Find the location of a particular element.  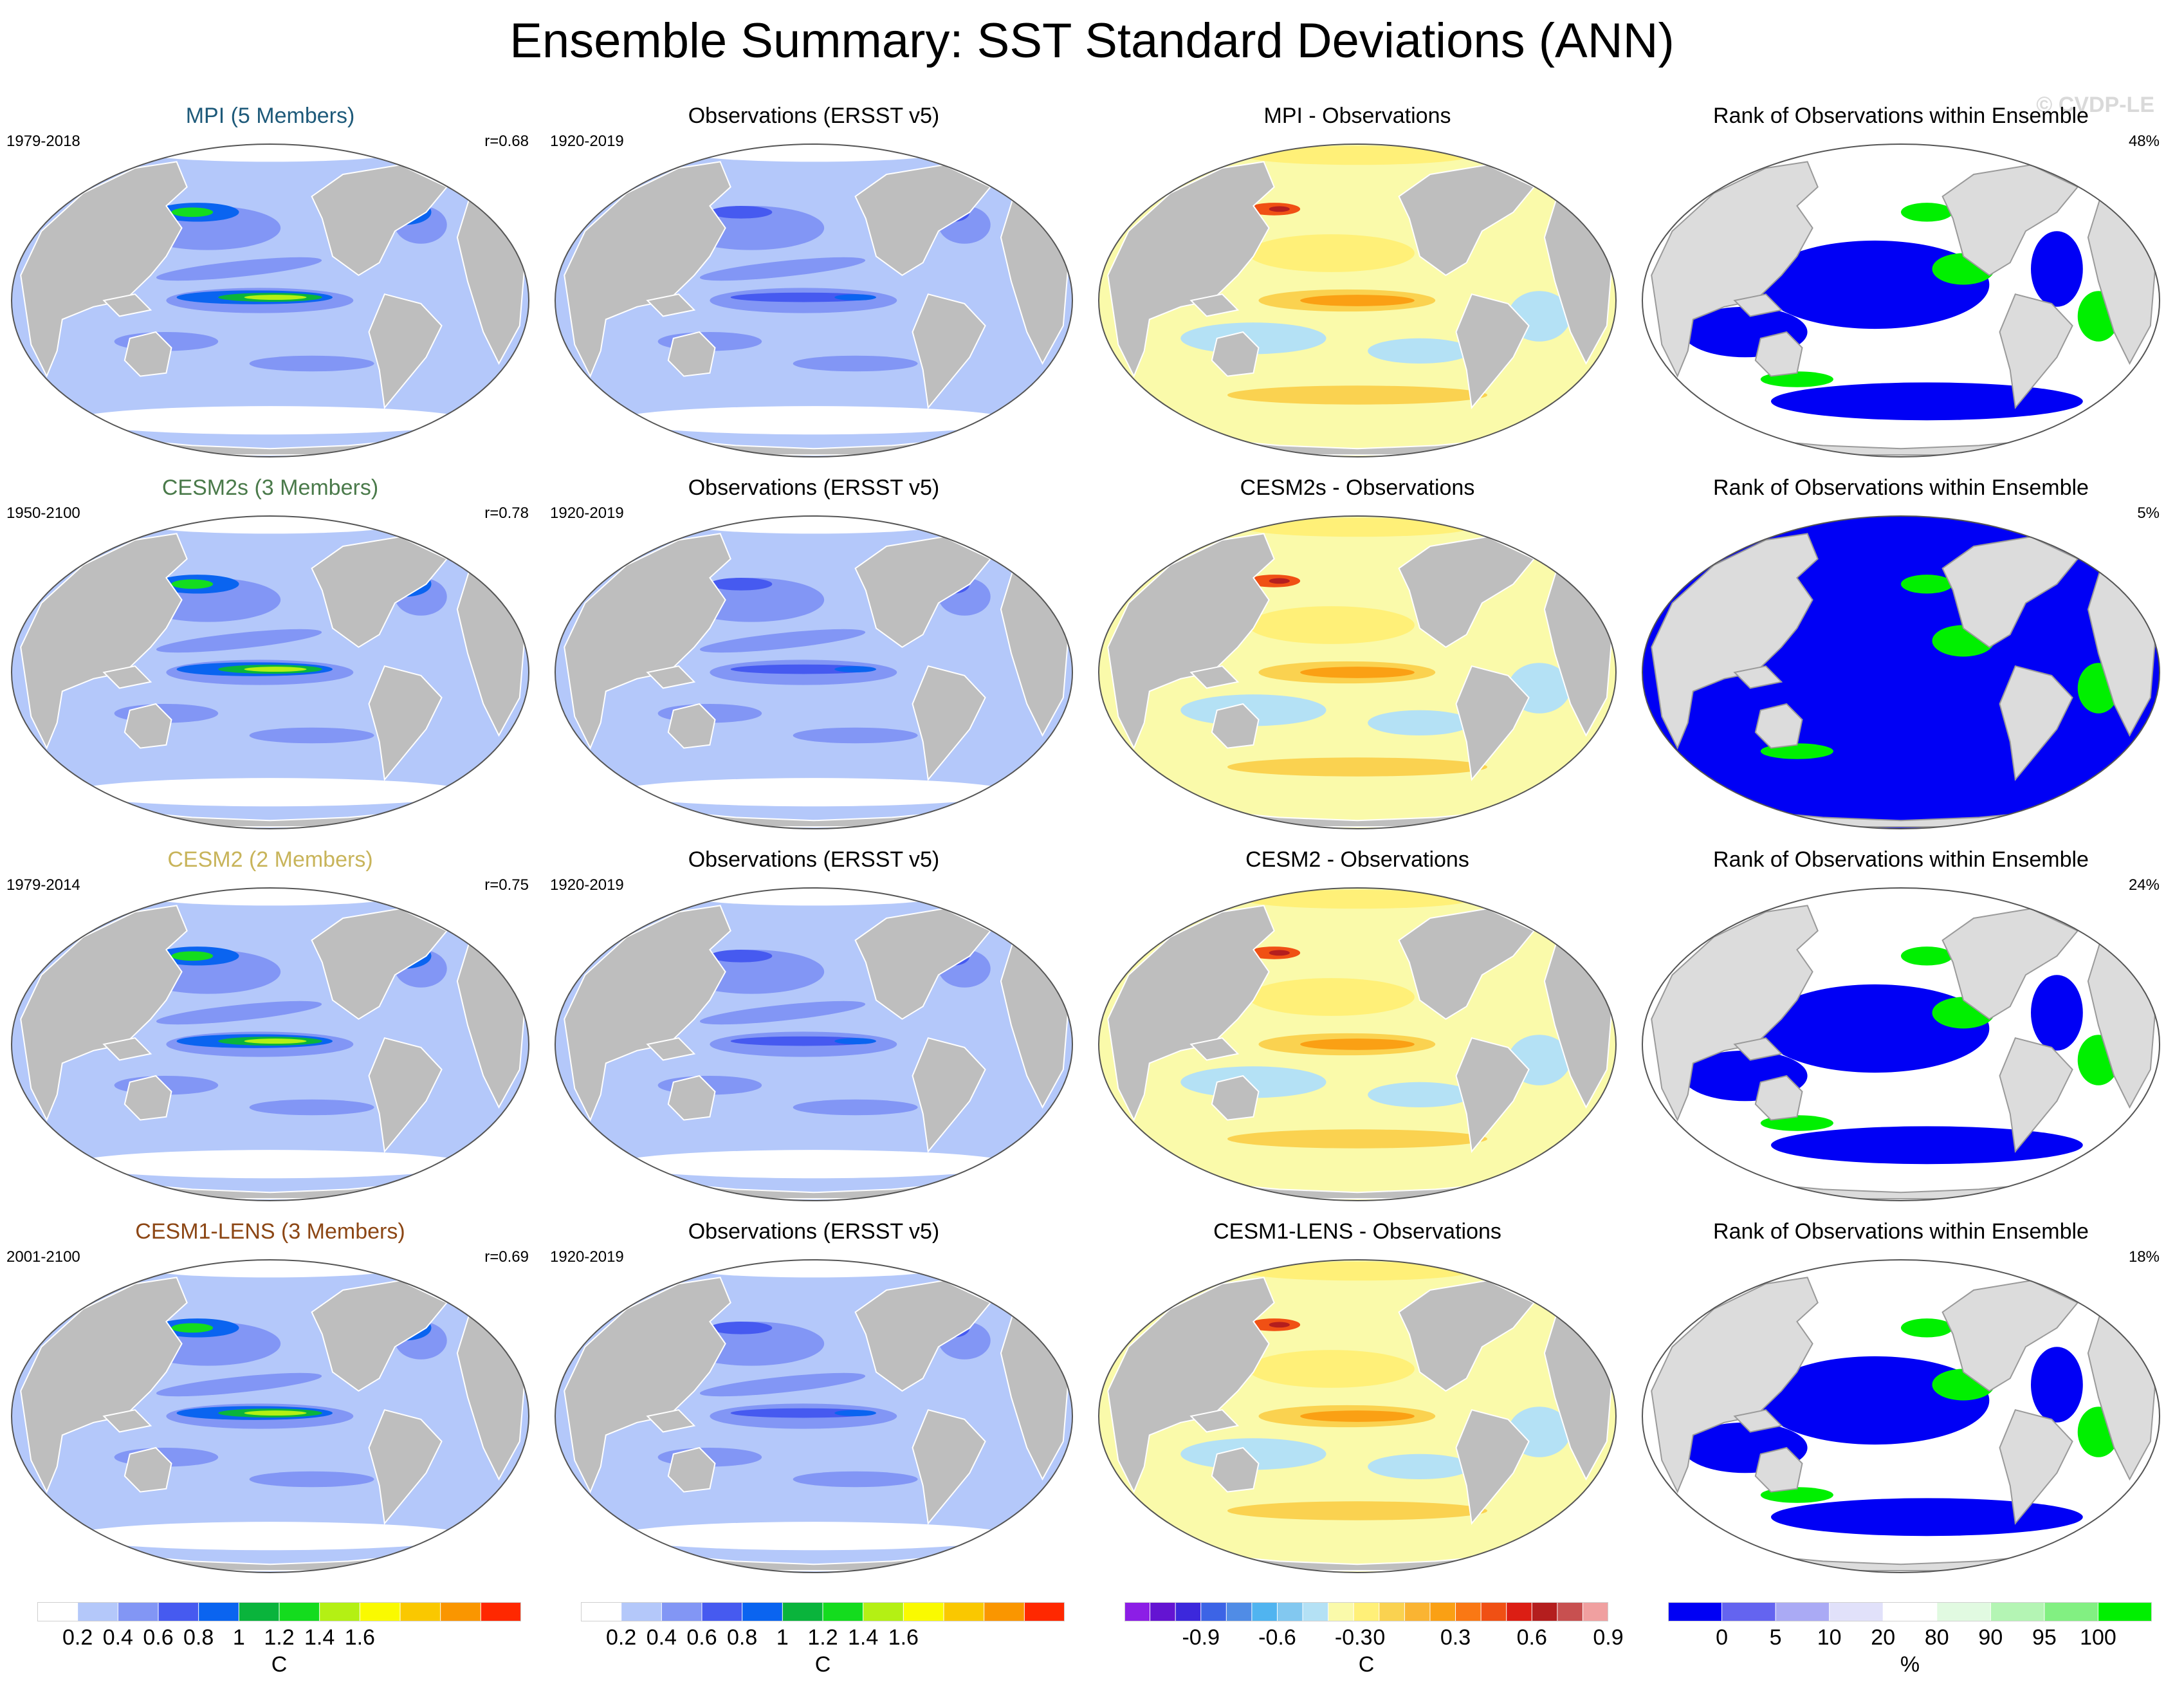

panel-model: CESM2 (2 Members) 1979-2014 r=0.75 is located at coordinates (270, 1027).